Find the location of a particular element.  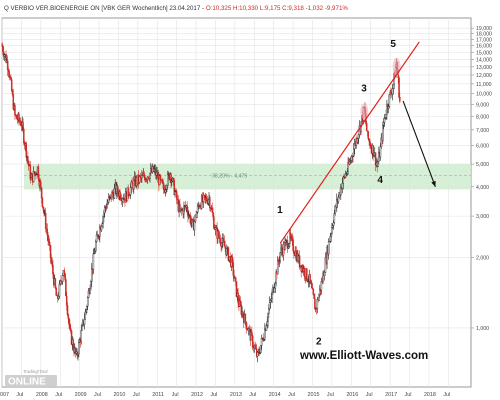

wave-label: 1 is located at coordinates (280, 210).